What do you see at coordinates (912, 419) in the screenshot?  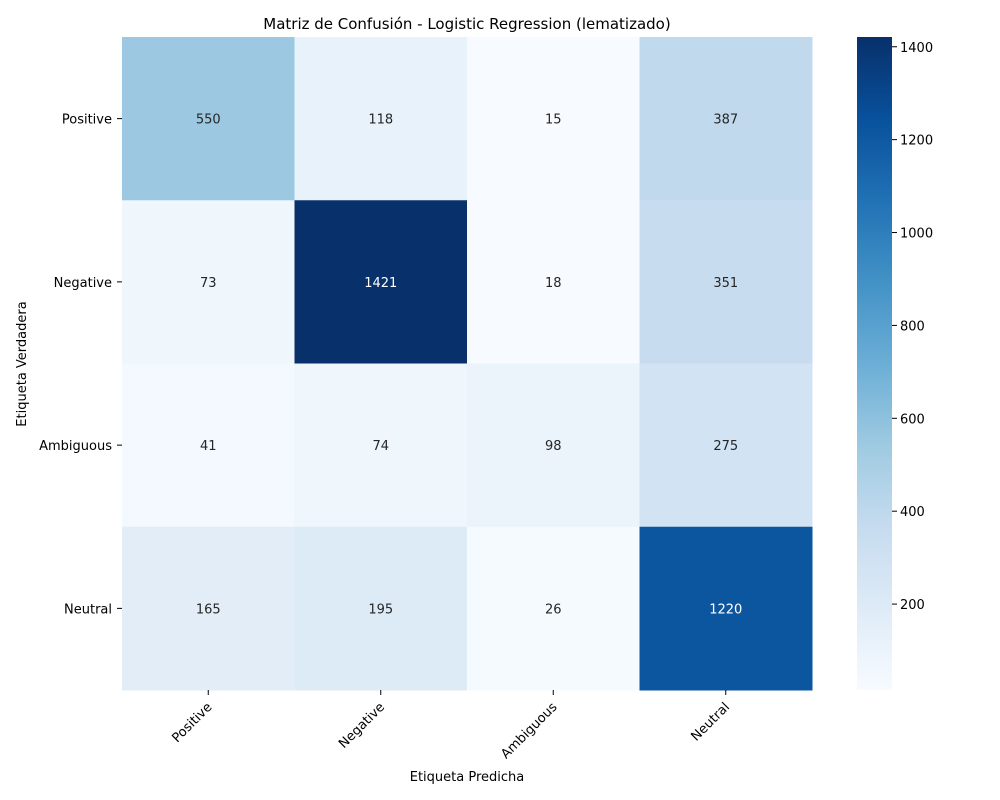 I see `colorbar-tick-label: 600` at bounding box center [912, 419].